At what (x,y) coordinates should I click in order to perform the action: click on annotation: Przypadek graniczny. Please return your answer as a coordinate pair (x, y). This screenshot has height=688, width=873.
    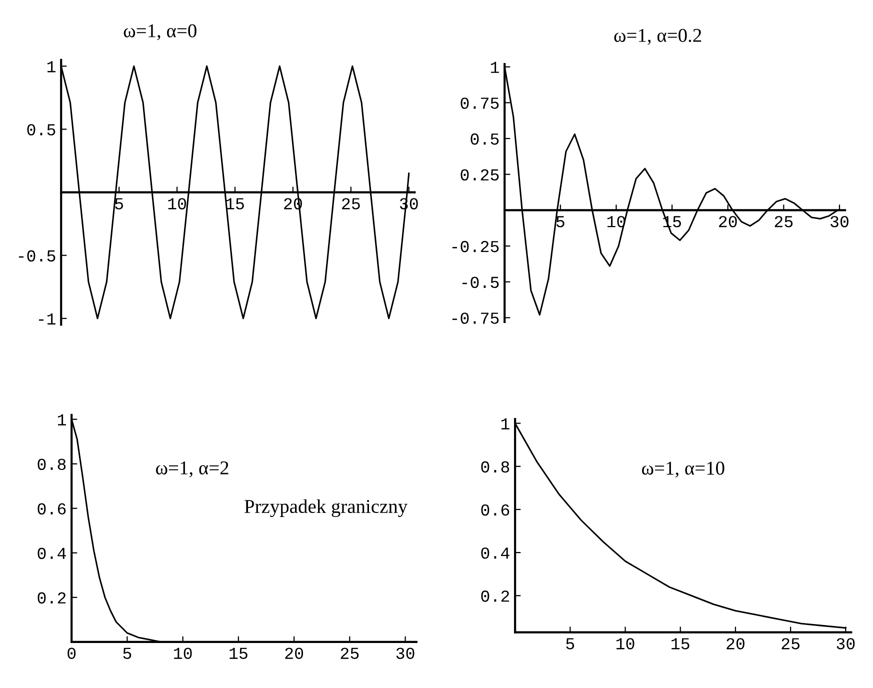
    Looking at the image, I should click on (326, 508).